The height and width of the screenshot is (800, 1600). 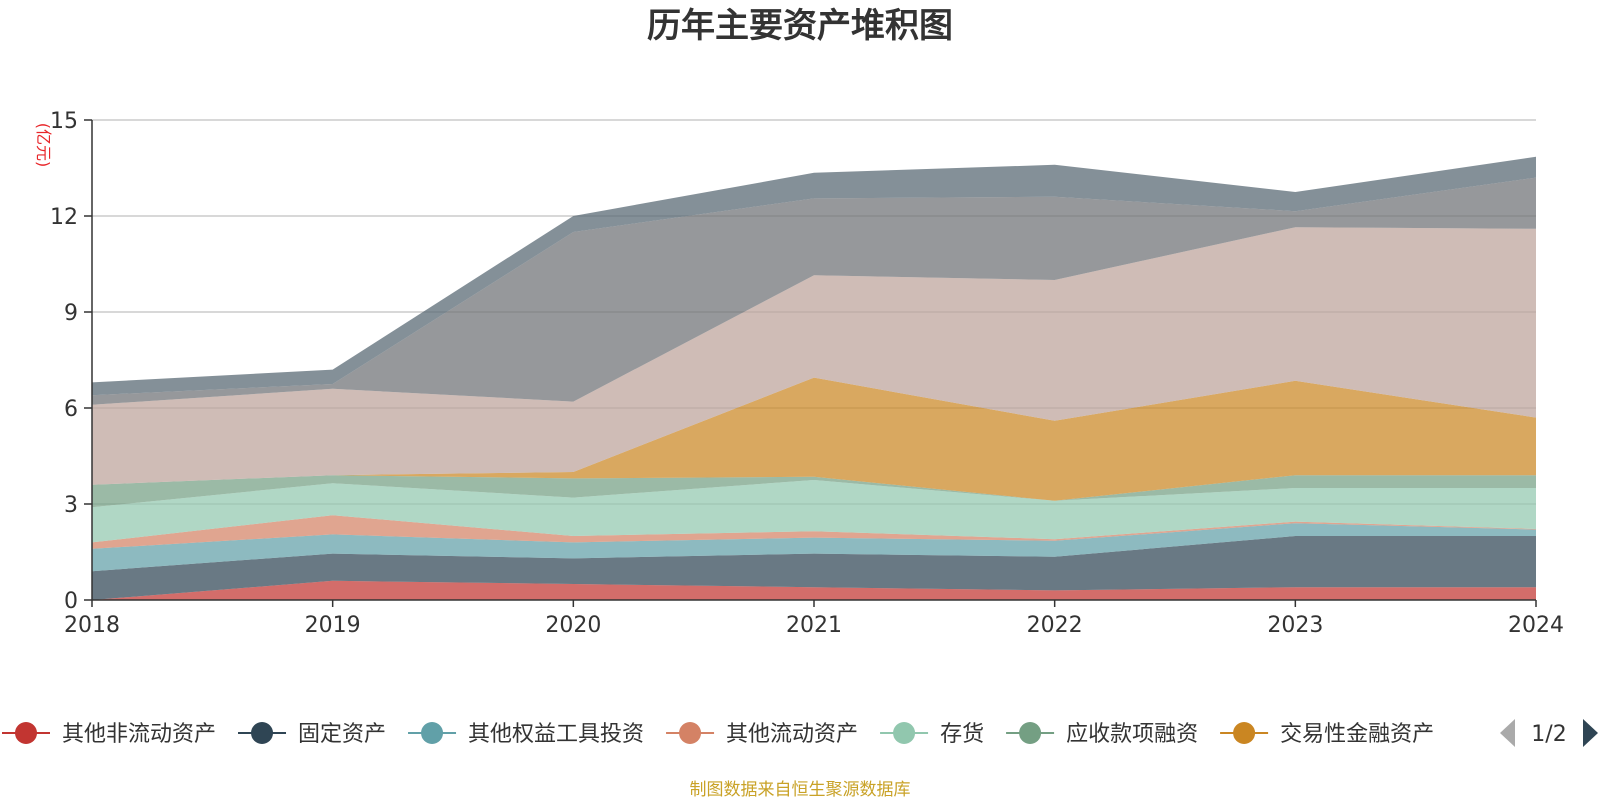 I want to click on data-source-note: 制图数据来自恒生聚源数据库, so click(x=800, y=790).